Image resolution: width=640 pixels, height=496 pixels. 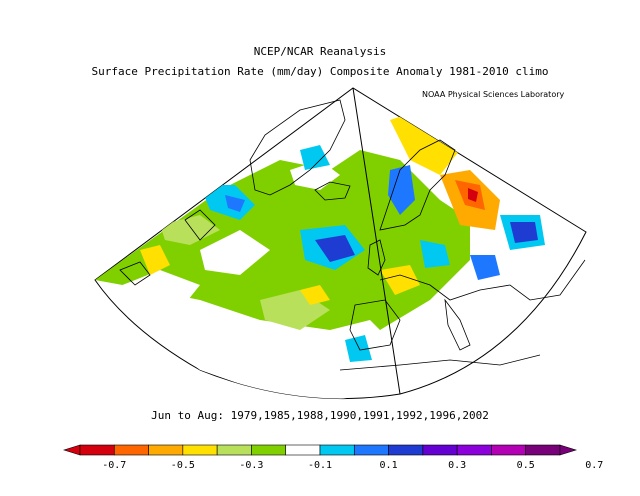 I want to click on colorbar-tick-label: 0.1, so click(x=389, y=465).